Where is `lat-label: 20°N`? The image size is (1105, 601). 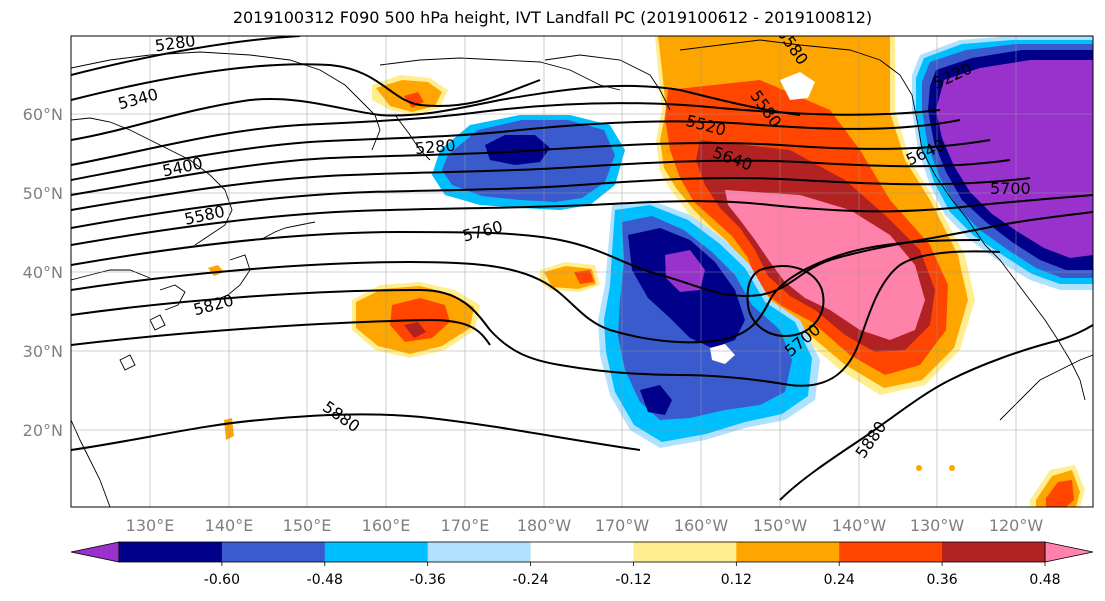
lat-label: 20°N is located at coordinates (43, 430).